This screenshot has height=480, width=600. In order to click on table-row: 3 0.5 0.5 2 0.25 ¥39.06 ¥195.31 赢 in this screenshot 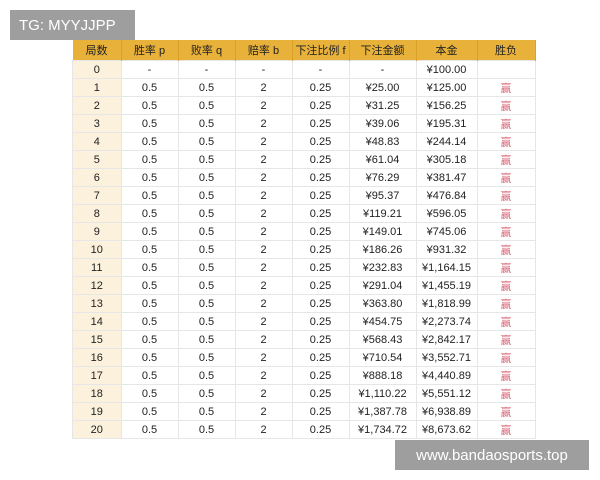, I will do `click(304, 123)`.